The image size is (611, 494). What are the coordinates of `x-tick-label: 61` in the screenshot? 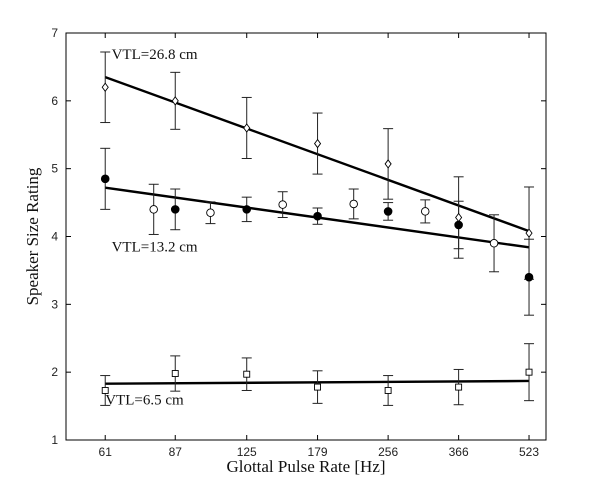 It's located at (106, 452).